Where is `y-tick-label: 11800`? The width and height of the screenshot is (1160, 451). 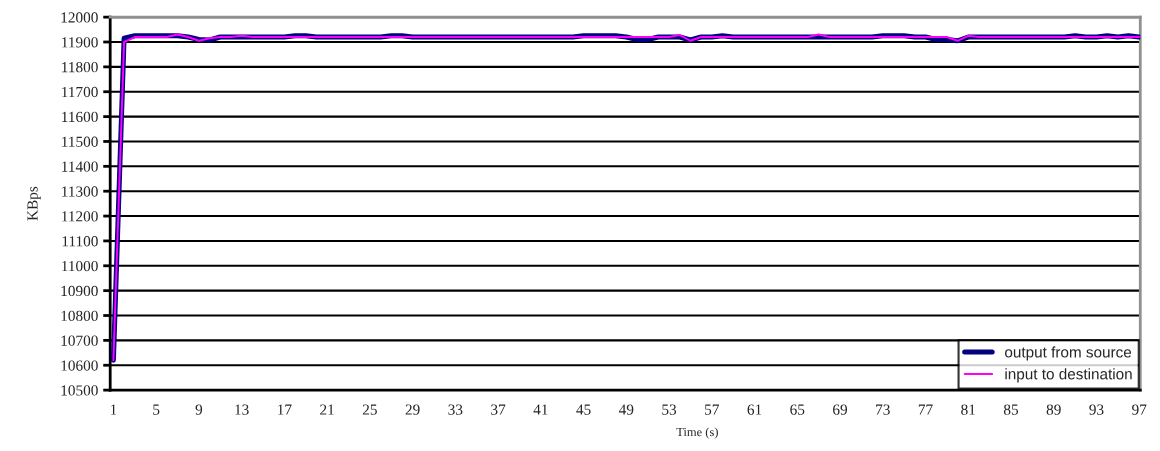 y-tick-label: 11800 is located at coordinates (80, 67).